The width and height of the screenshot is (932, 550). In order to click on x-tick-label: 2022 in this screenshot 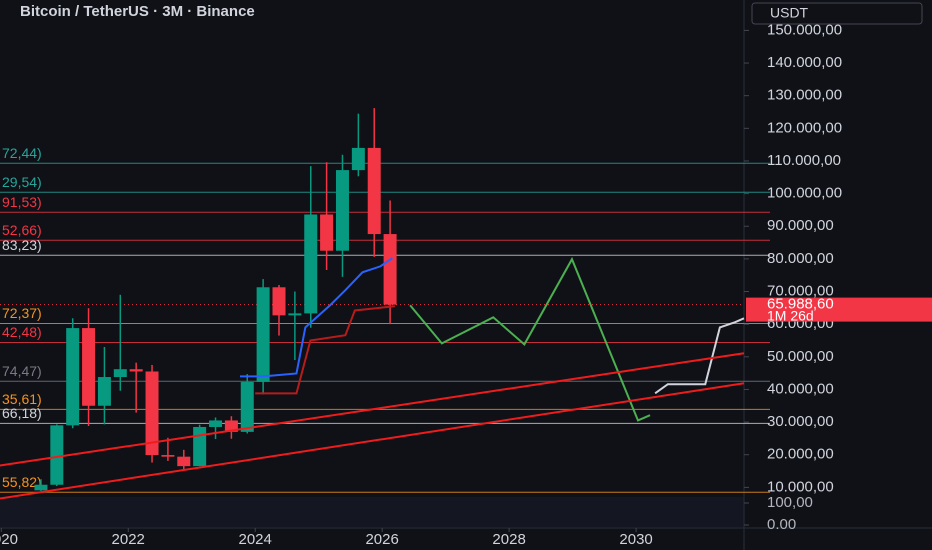, I will do `click(128, 539)`.